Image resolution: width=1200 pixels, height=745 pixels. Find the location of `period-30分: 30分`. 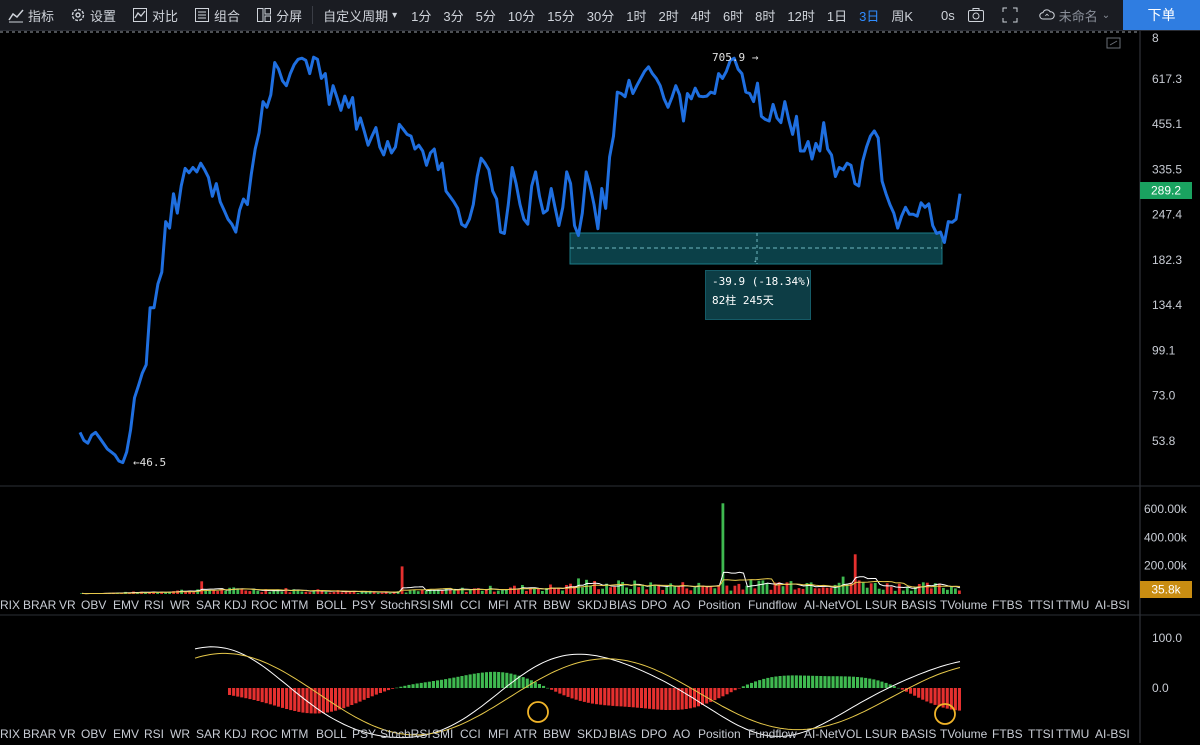

period-30分: 30分 is located at coordinates (600, 15).